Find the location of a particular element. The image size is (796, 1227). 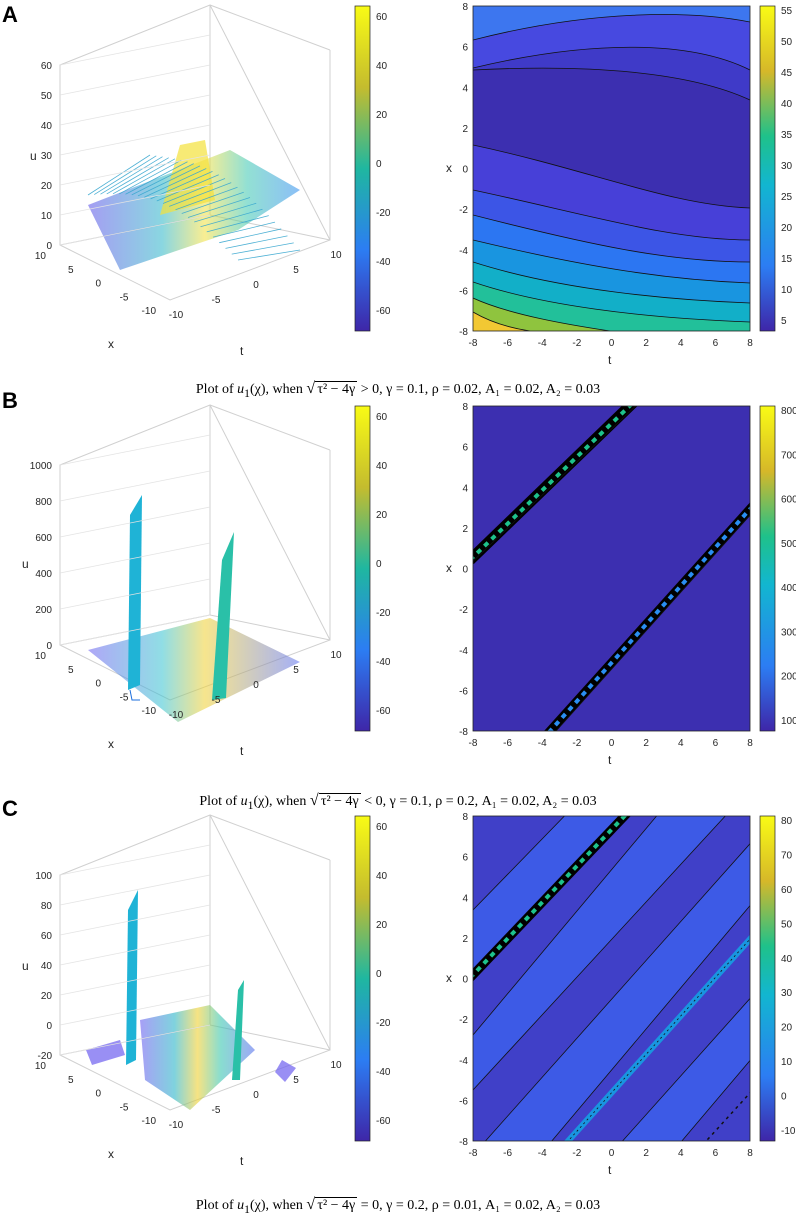

t-tick-label: 5 is located at coordinates (296, 1080).